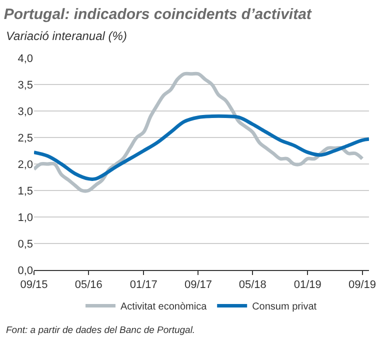 The image size is (388, 338). What do you see at coordinates (198, 285) in the screenshot?
I see `x-tick-label: 09/17` at bounding box center [198, 285].